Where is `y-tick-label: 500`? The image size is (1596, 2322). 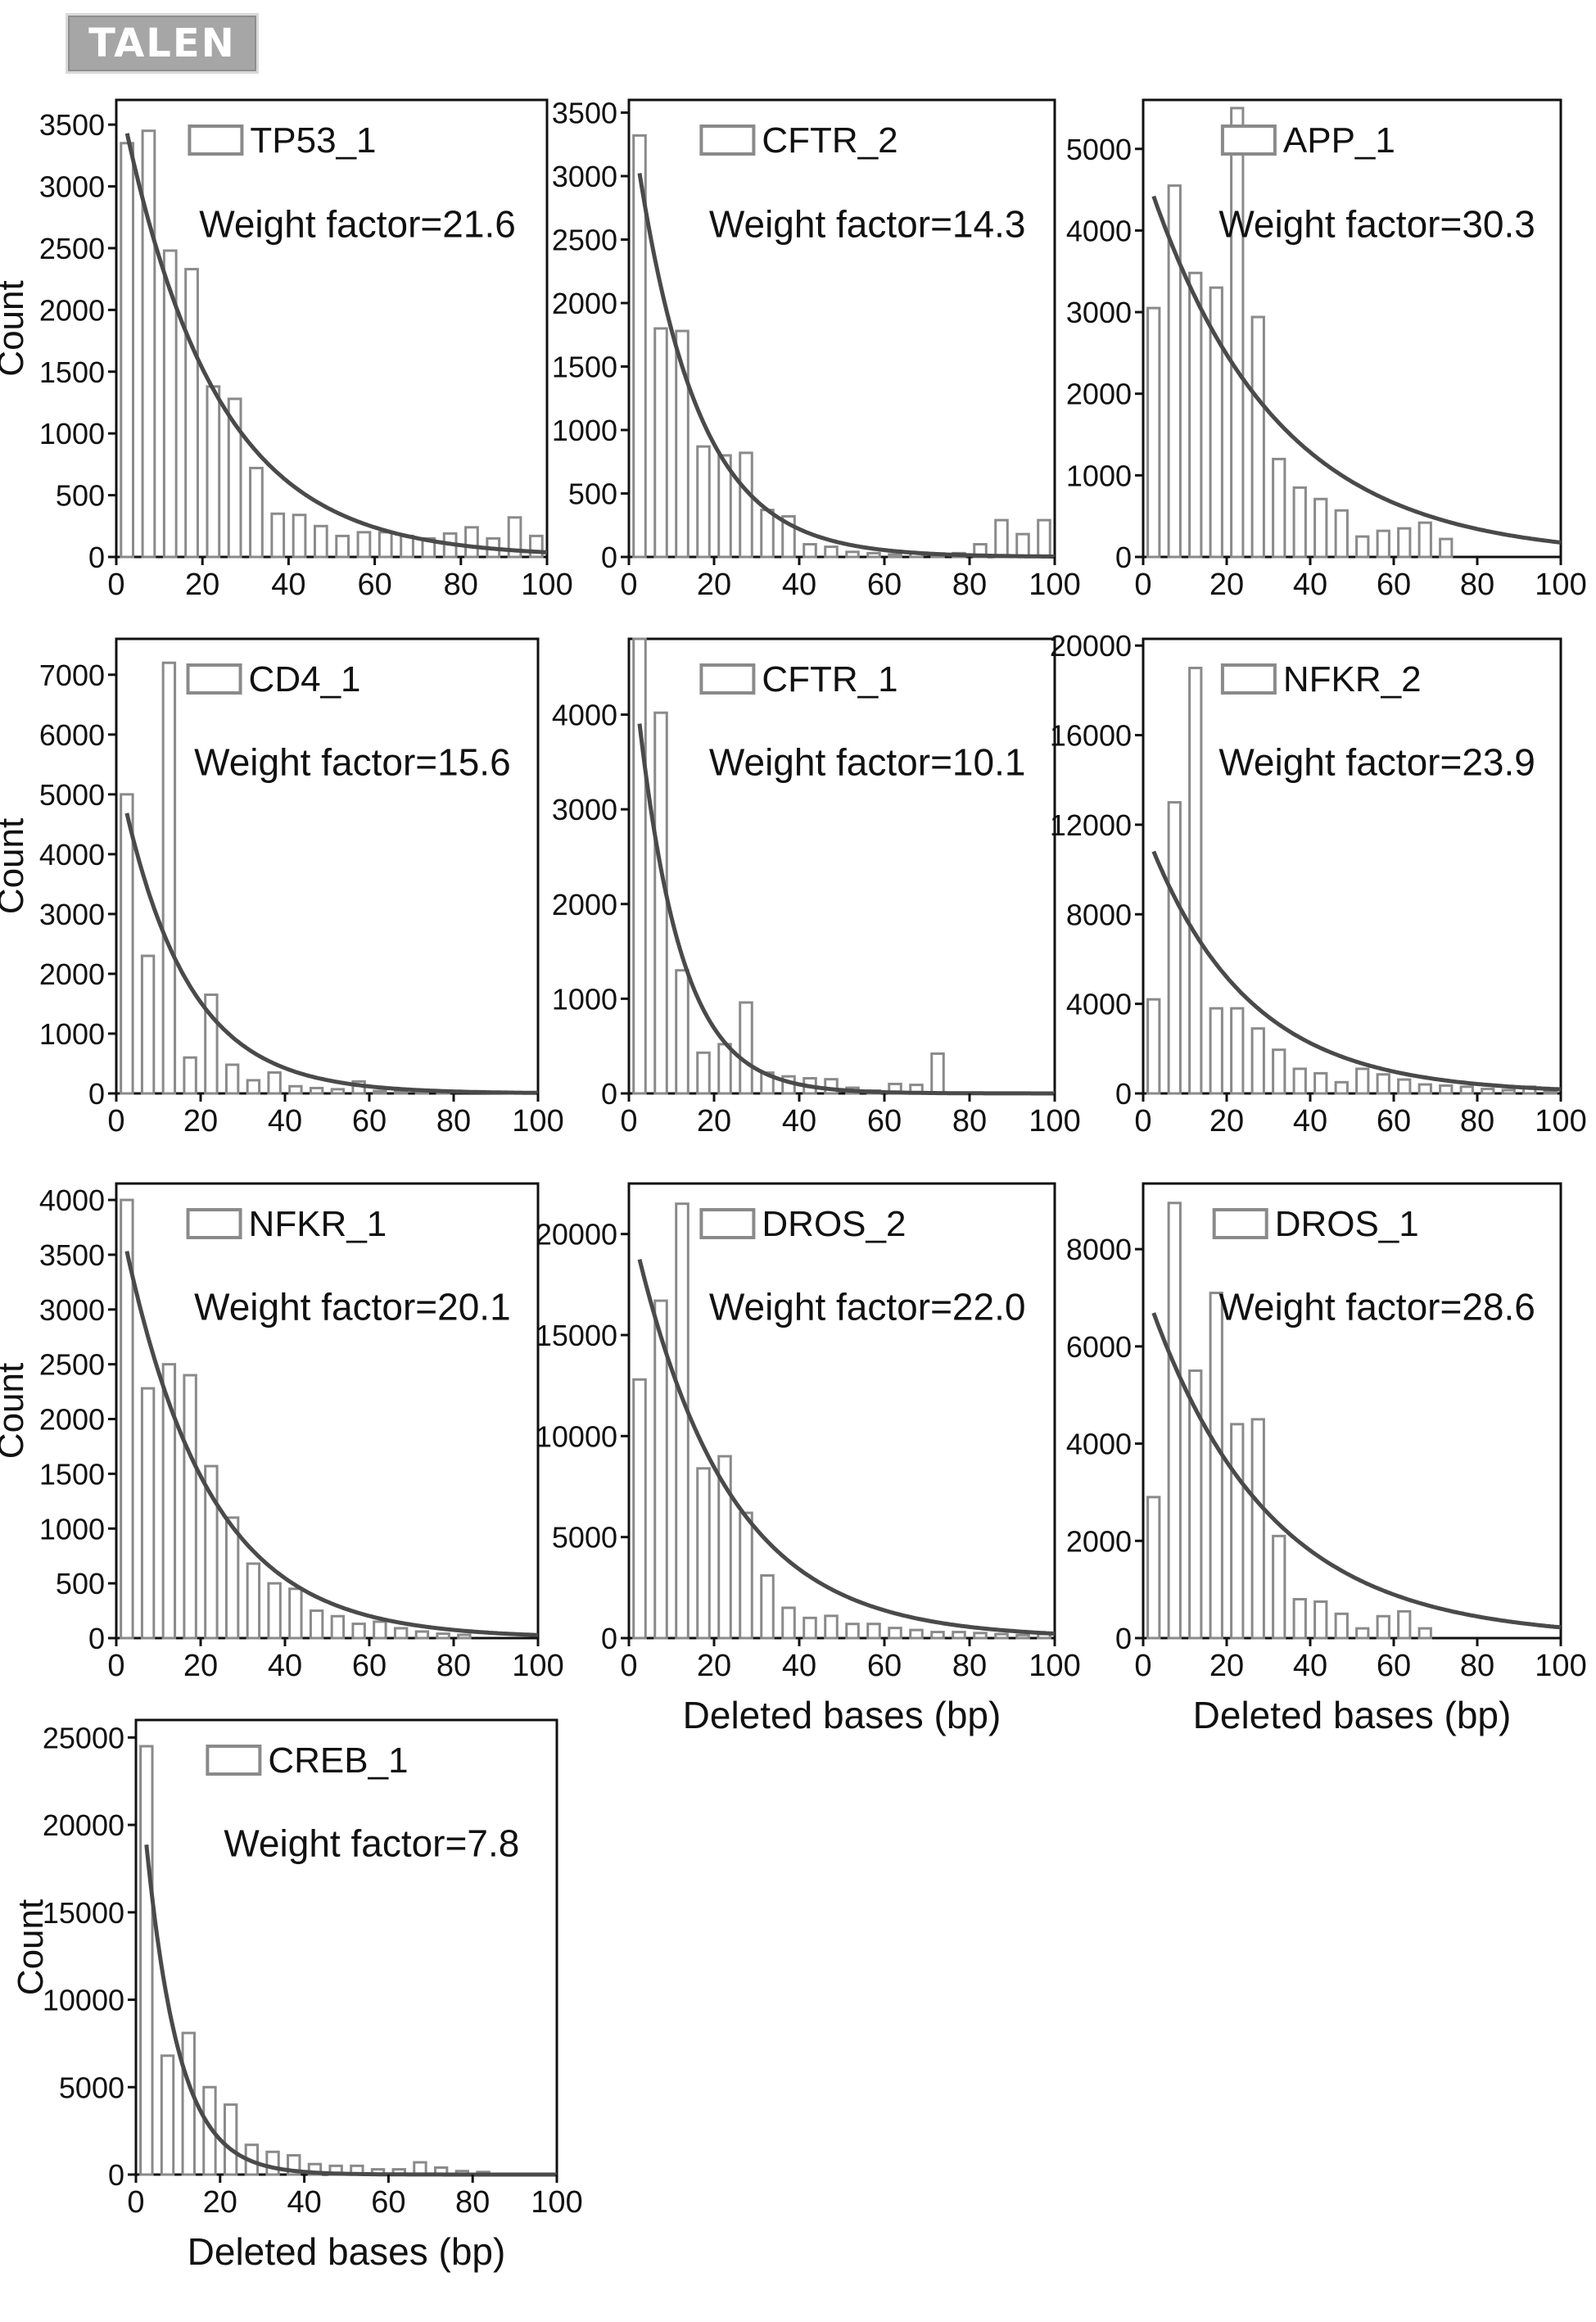
y-tick-label: 500 is located at coordinates (80, 496).